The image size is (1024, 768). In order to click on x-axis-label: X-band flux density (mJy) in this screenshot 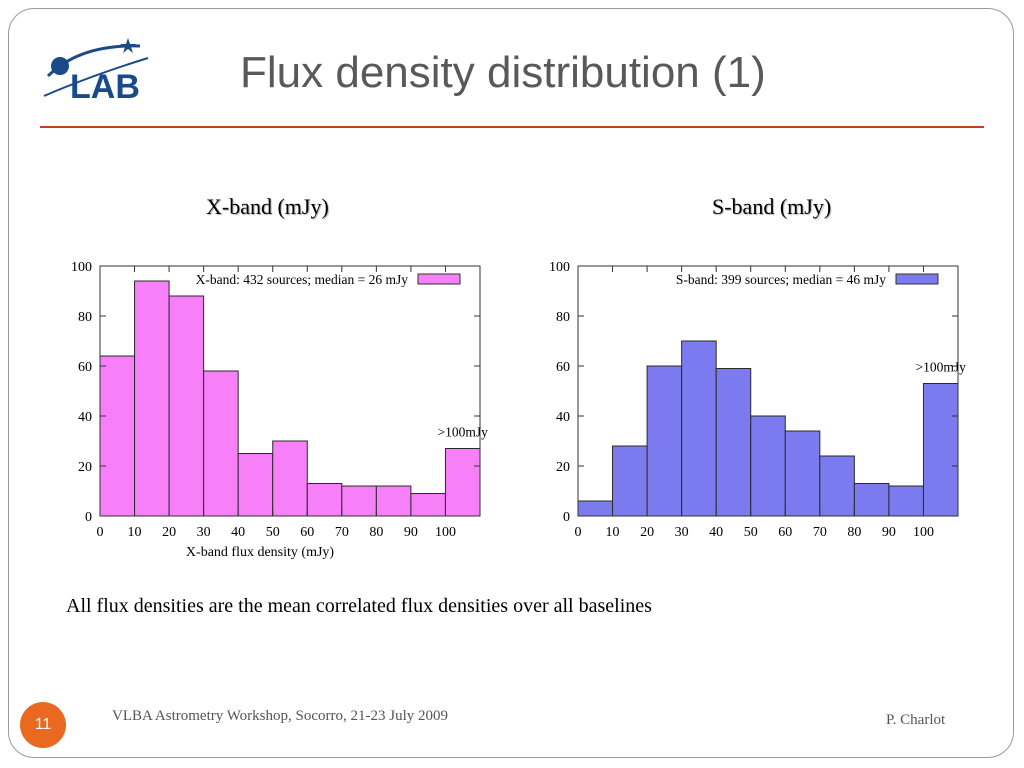, I will do `click(260, 552)`.